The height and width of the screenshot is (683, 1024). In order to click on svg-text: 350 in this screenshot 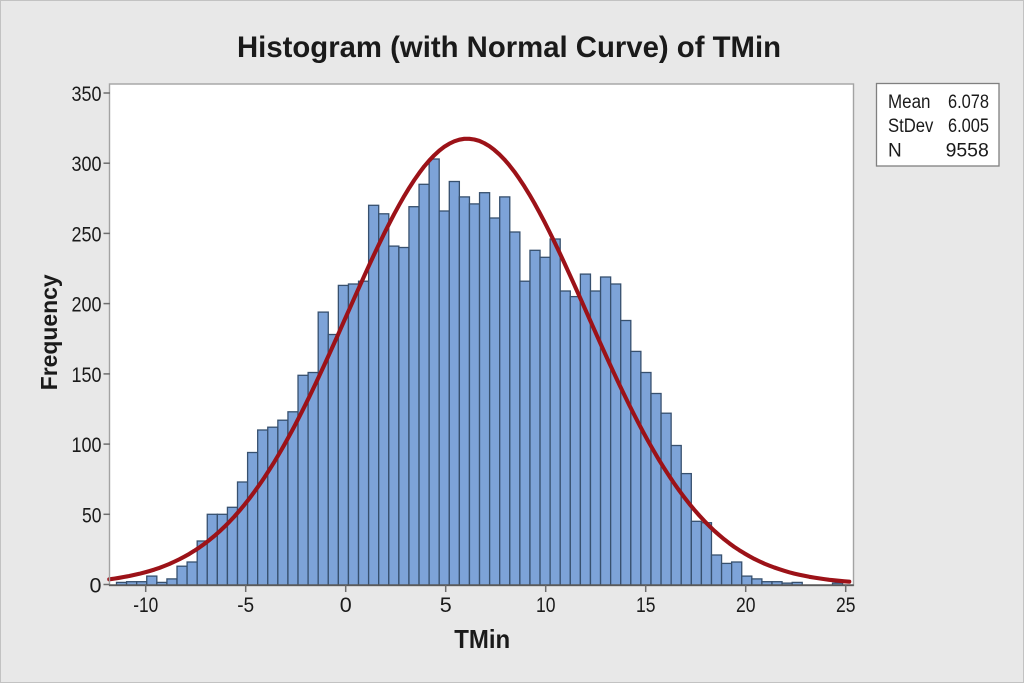, I will do `click(87, 94)`.